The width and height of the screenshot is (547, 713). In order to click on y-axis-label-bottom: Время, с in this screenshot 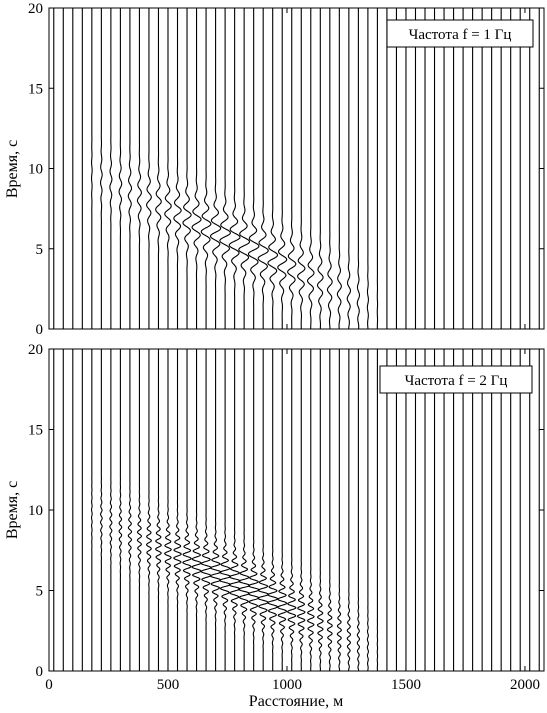, I will do `click(12, 510)`.